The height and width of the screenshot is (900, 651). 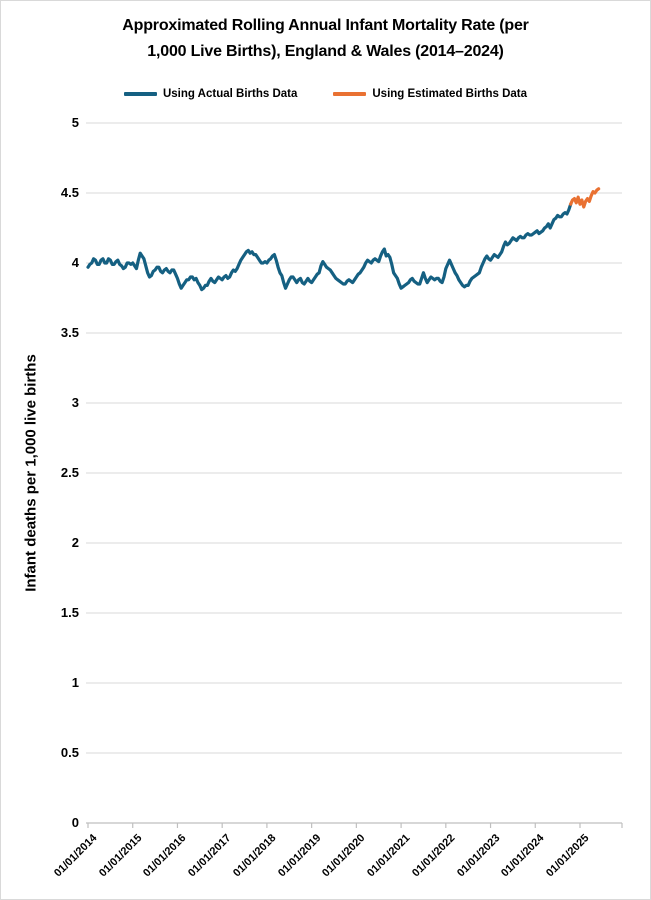 What do you see at coordinates (75, 542) in the screenshot?
I see `y-tick-label: 2` at bounding box center [75, 542].